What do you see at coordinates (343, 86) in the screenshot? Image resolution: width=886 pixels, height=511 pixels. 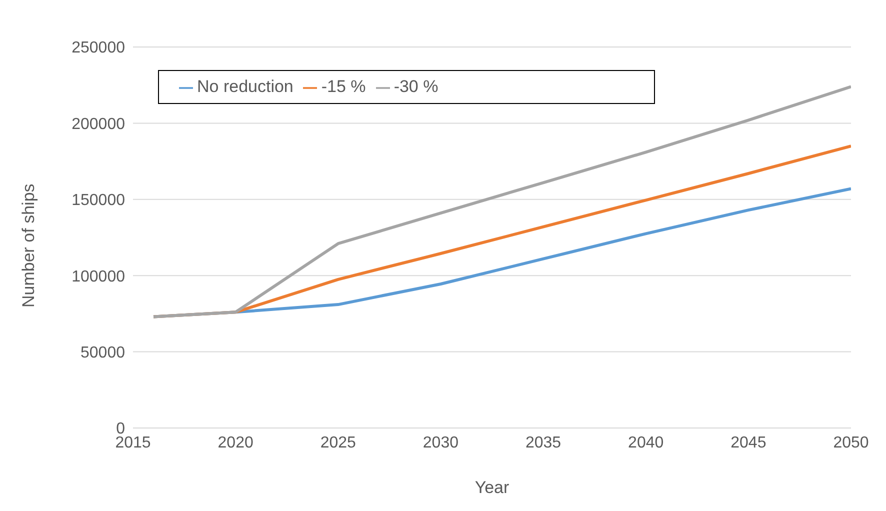 I see `legend-label: -15 %` at bounding box center [343, 86].